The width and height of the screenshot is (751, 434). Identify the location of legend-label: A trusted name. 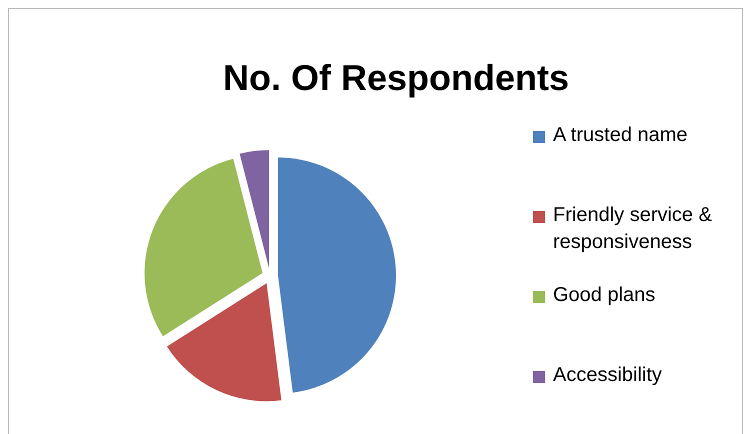
(620, 135).